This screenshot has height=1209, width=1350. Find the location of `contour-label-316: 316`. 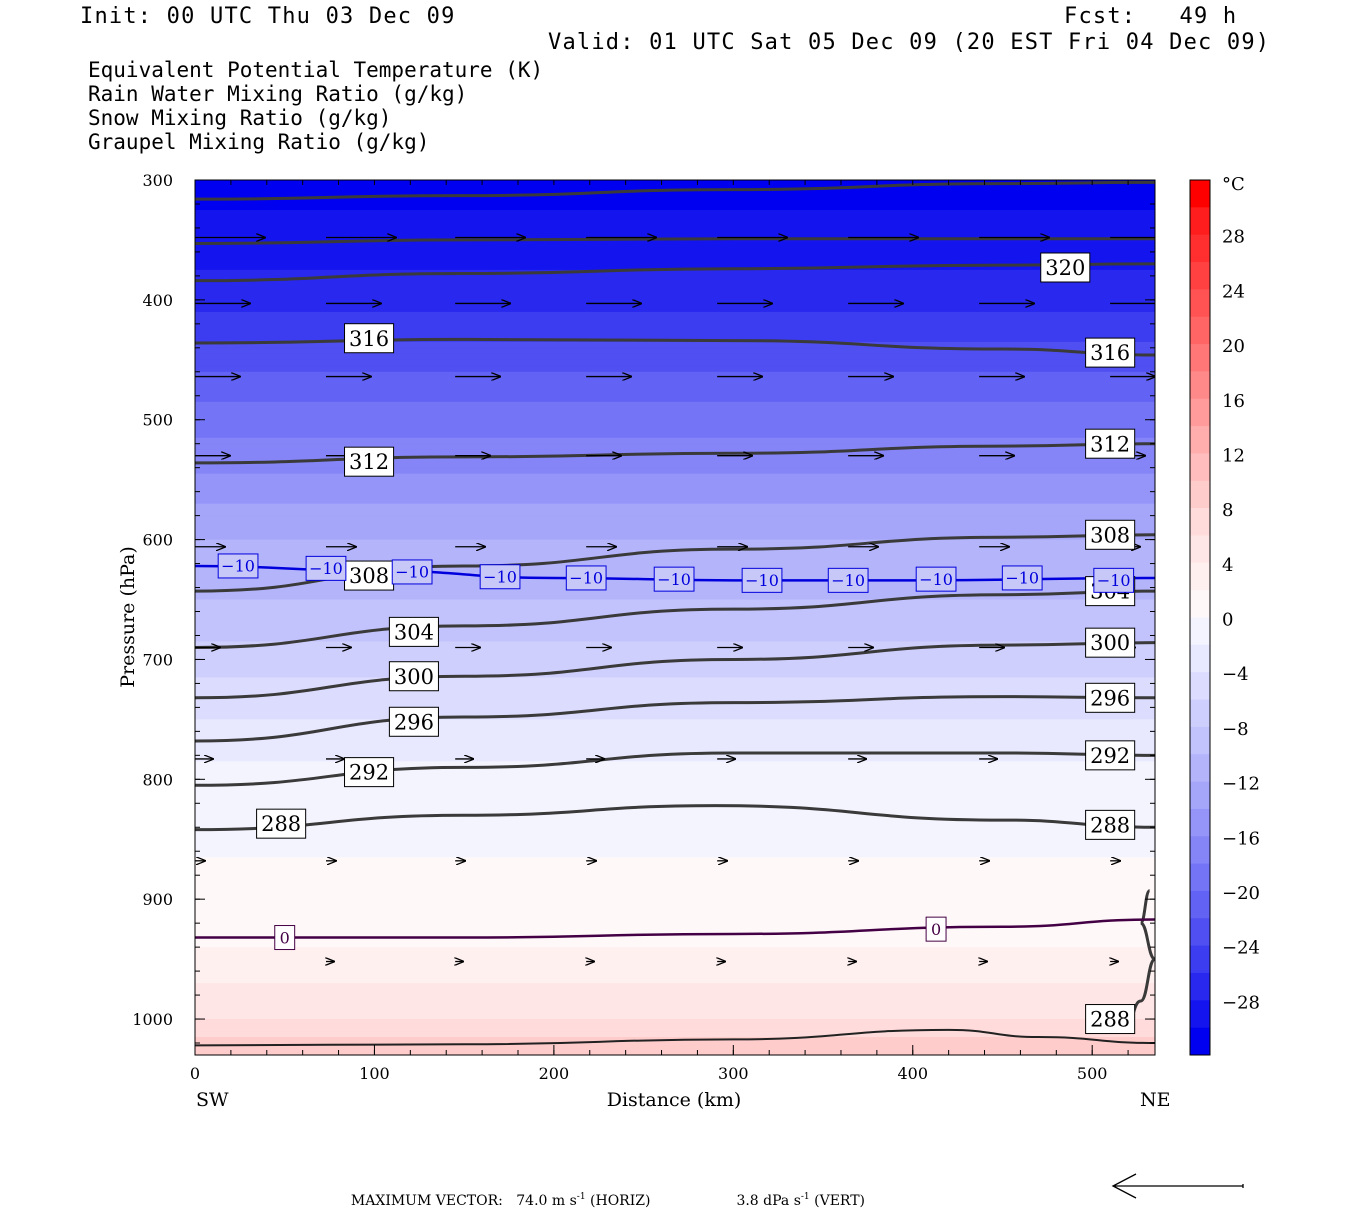

contour-label-316: 316 is located at coordinates (369, 339).